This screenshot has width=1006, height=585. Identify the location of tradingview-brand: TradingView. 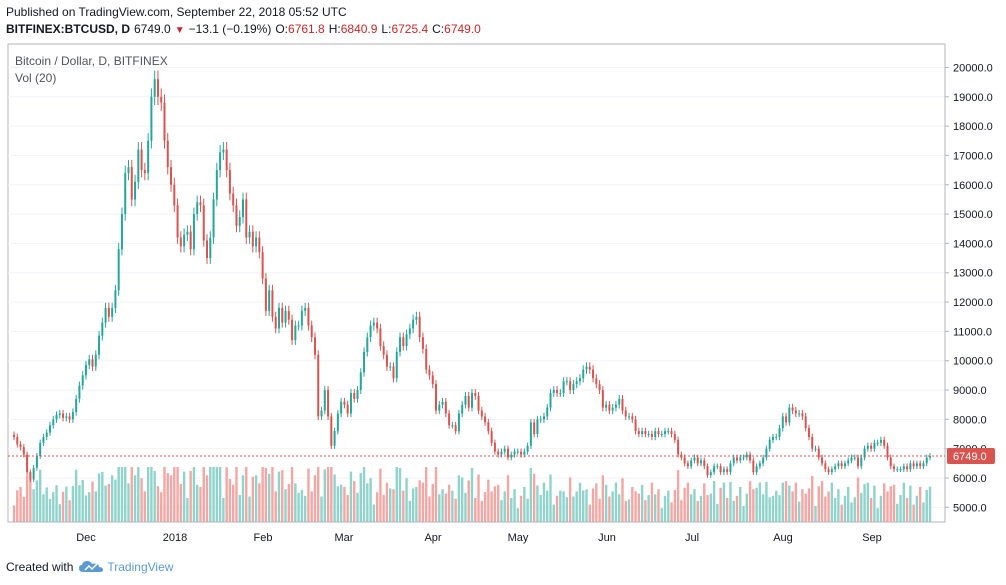
(126, 567).